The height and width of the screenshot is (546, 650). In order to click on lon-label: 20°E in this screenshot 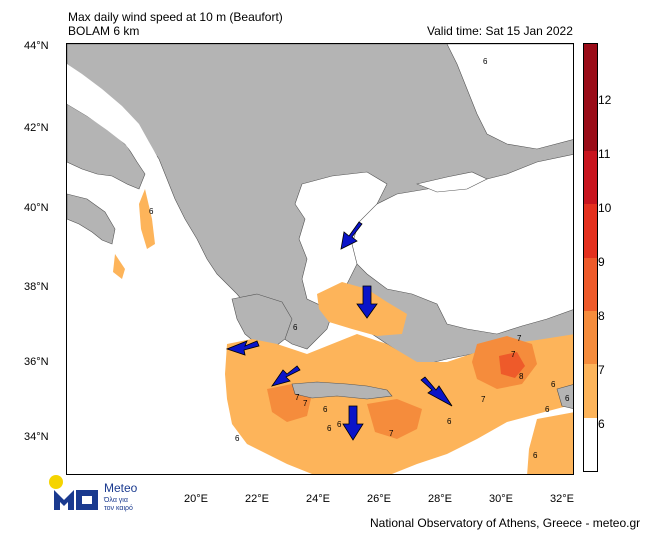, I will do `click(196, 499)`.